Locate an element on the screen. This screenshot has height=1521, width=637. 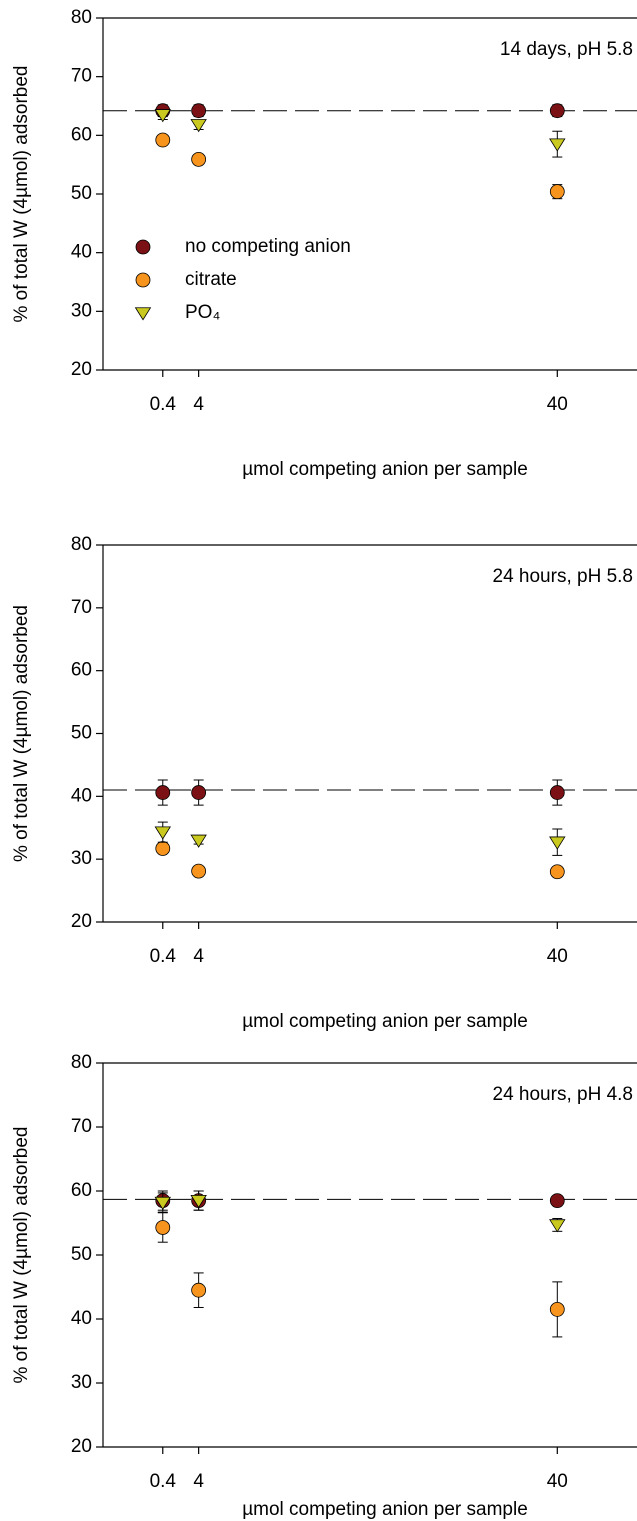
legend-label: PO₄ is located at coordinates (202, 312).